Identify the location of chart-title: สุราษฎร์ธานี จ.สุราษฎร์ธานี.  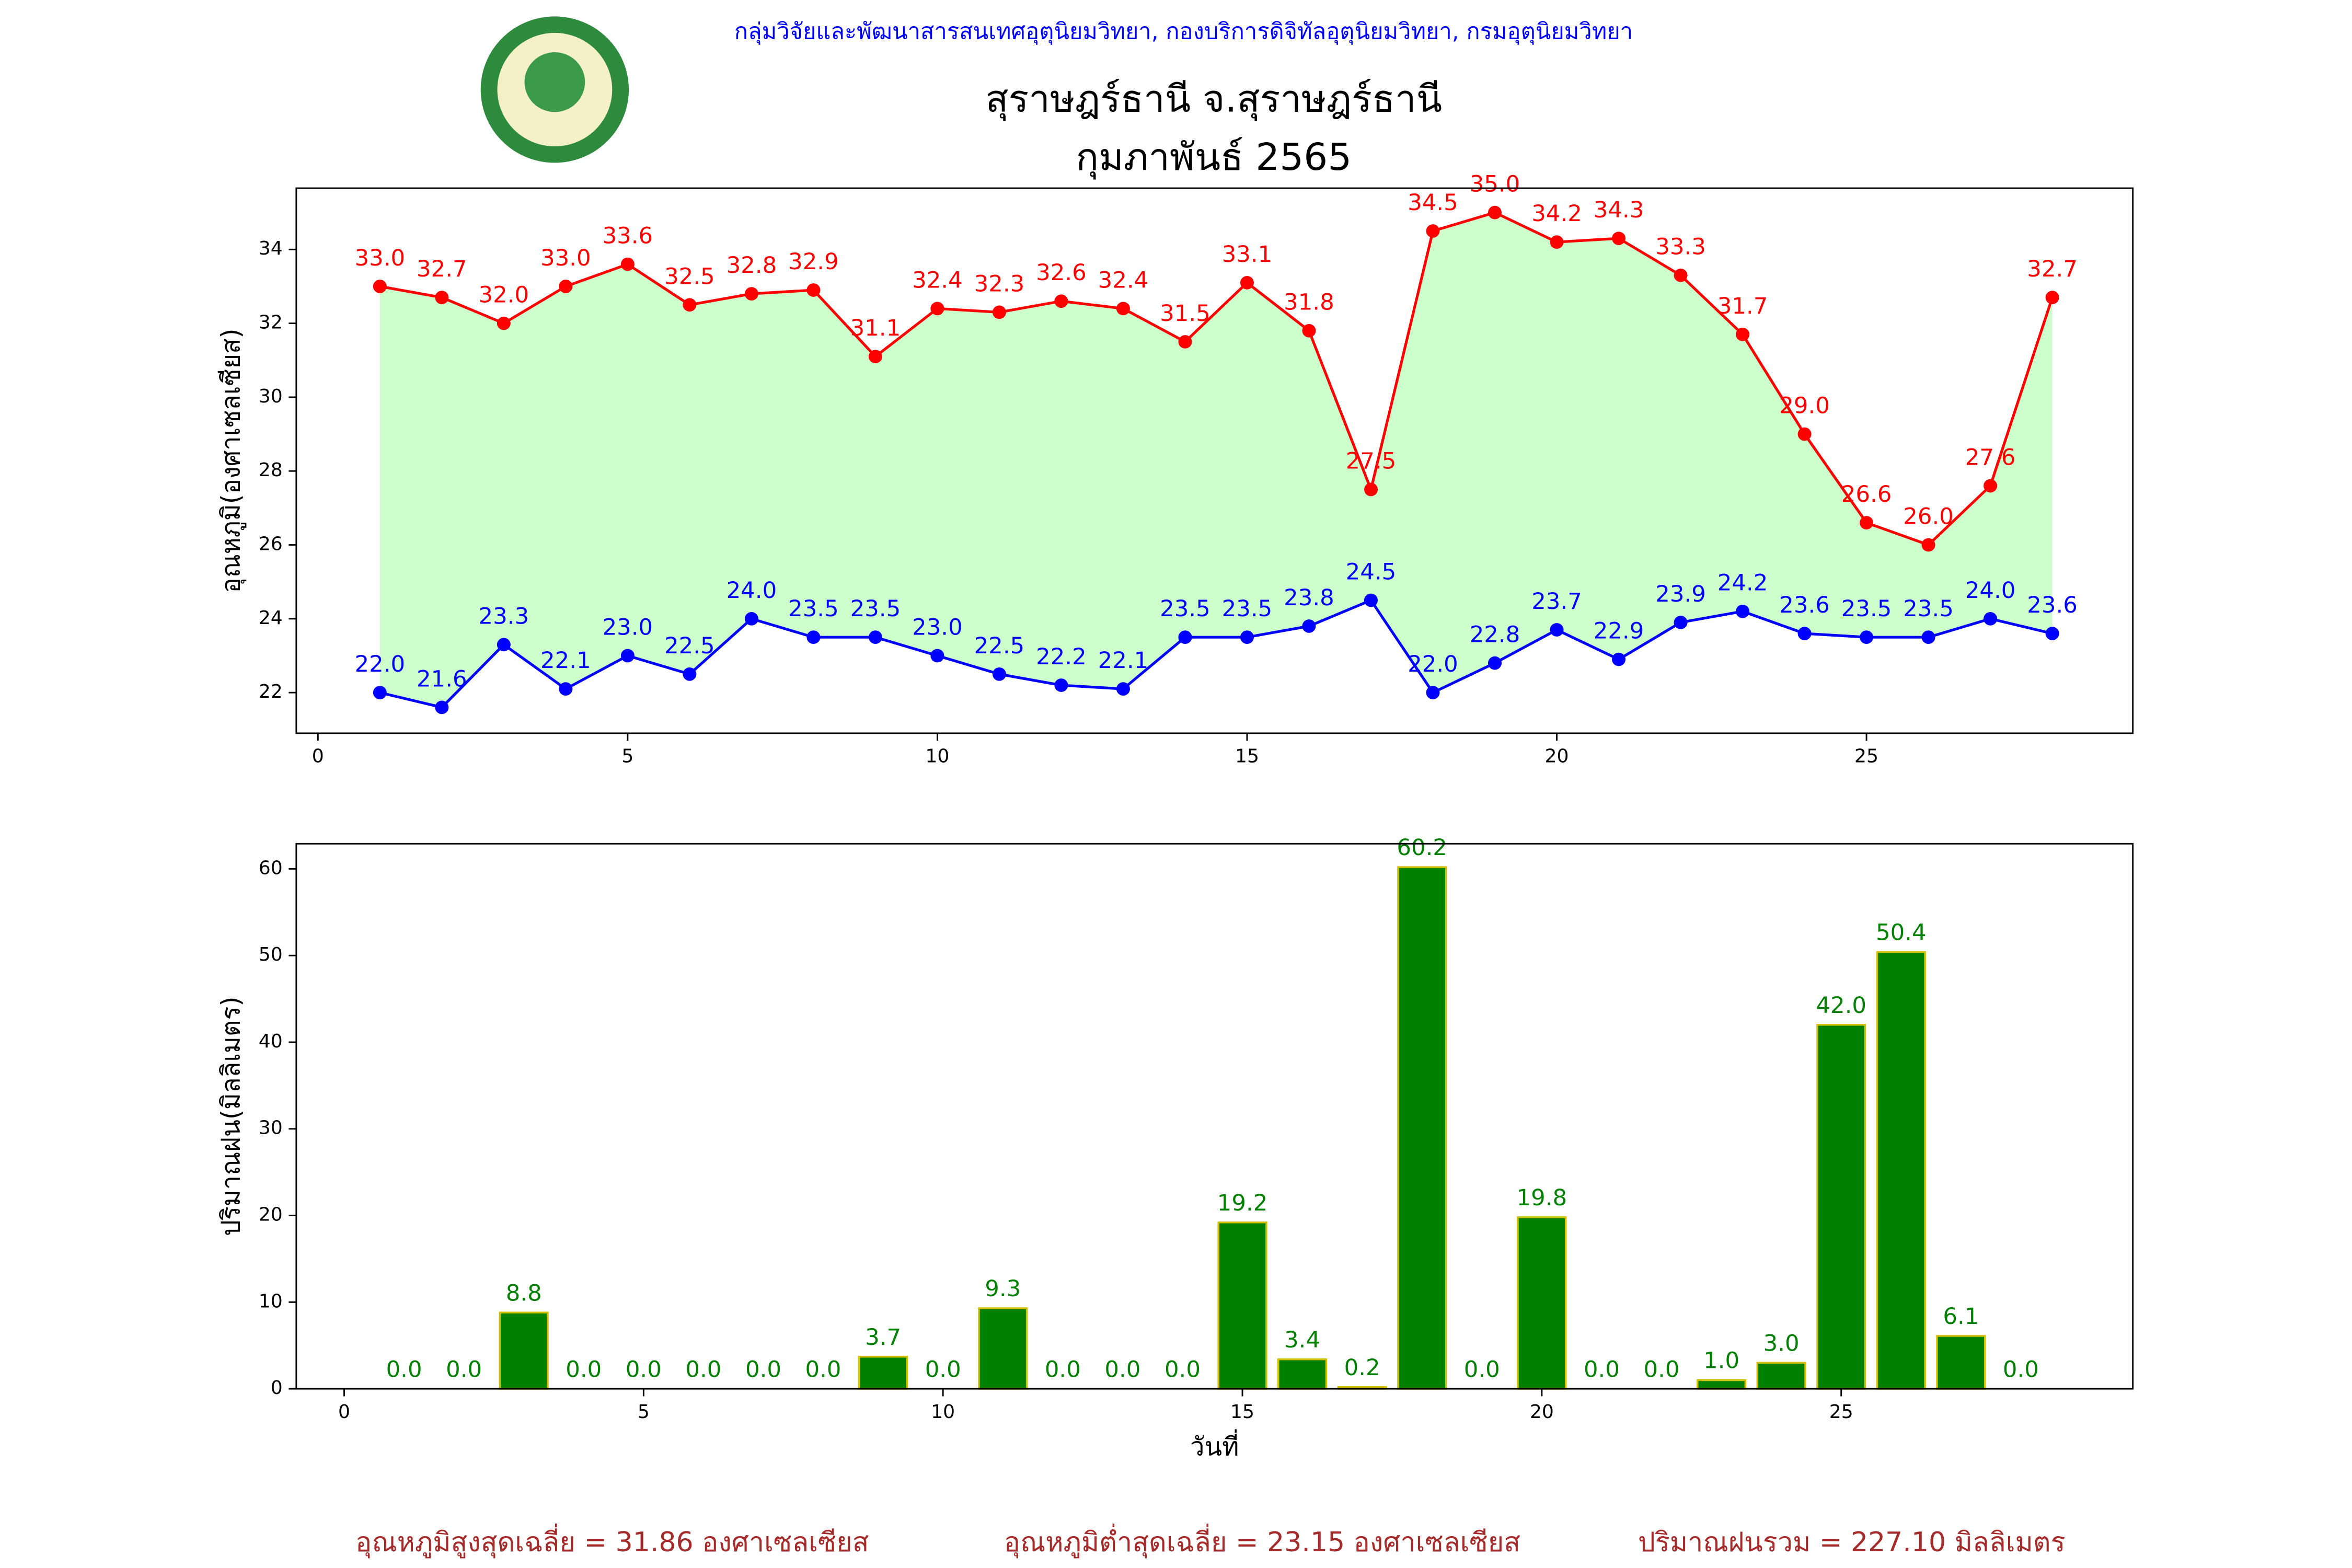
(1213, 99).